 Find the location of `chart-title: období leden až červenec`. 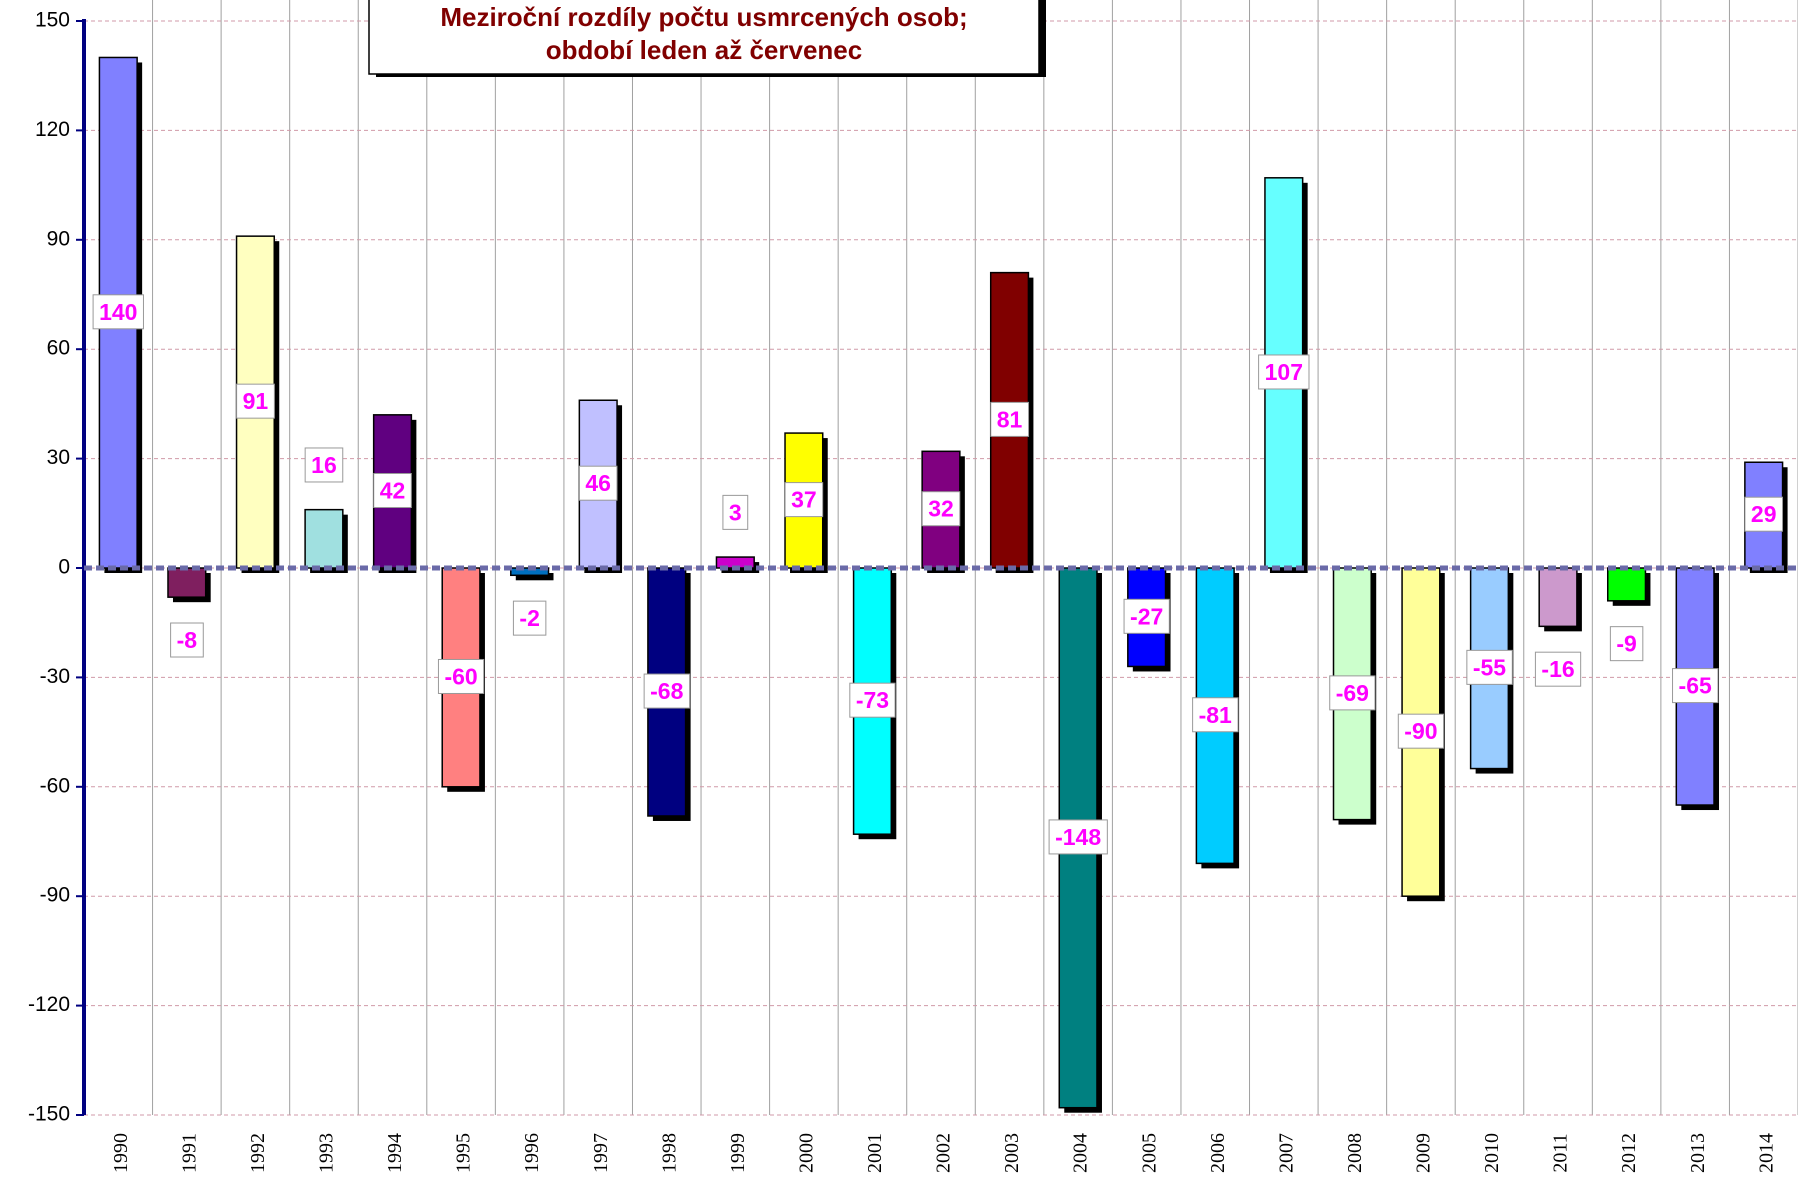

chart-title: období leden až červenec is located at coordinates (704, 50).